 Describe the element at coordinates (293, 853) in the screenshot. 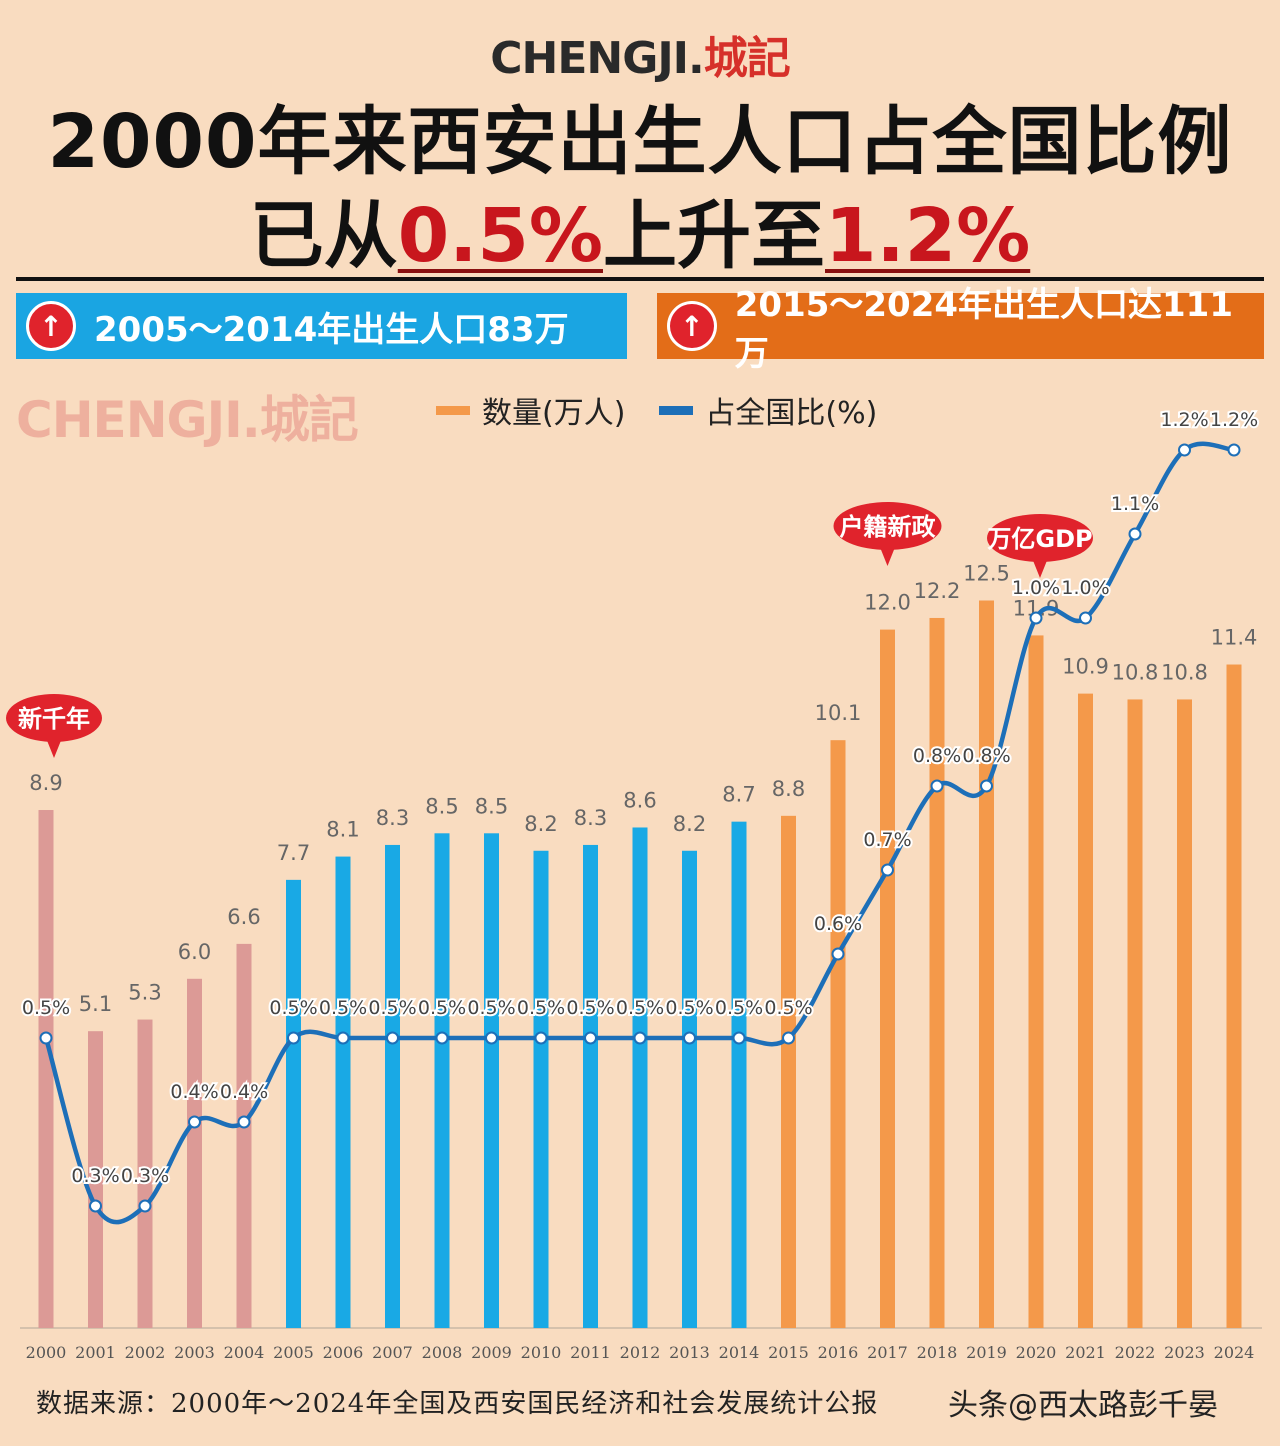

I see `bar-value-label-2005: 7.7` at that location.